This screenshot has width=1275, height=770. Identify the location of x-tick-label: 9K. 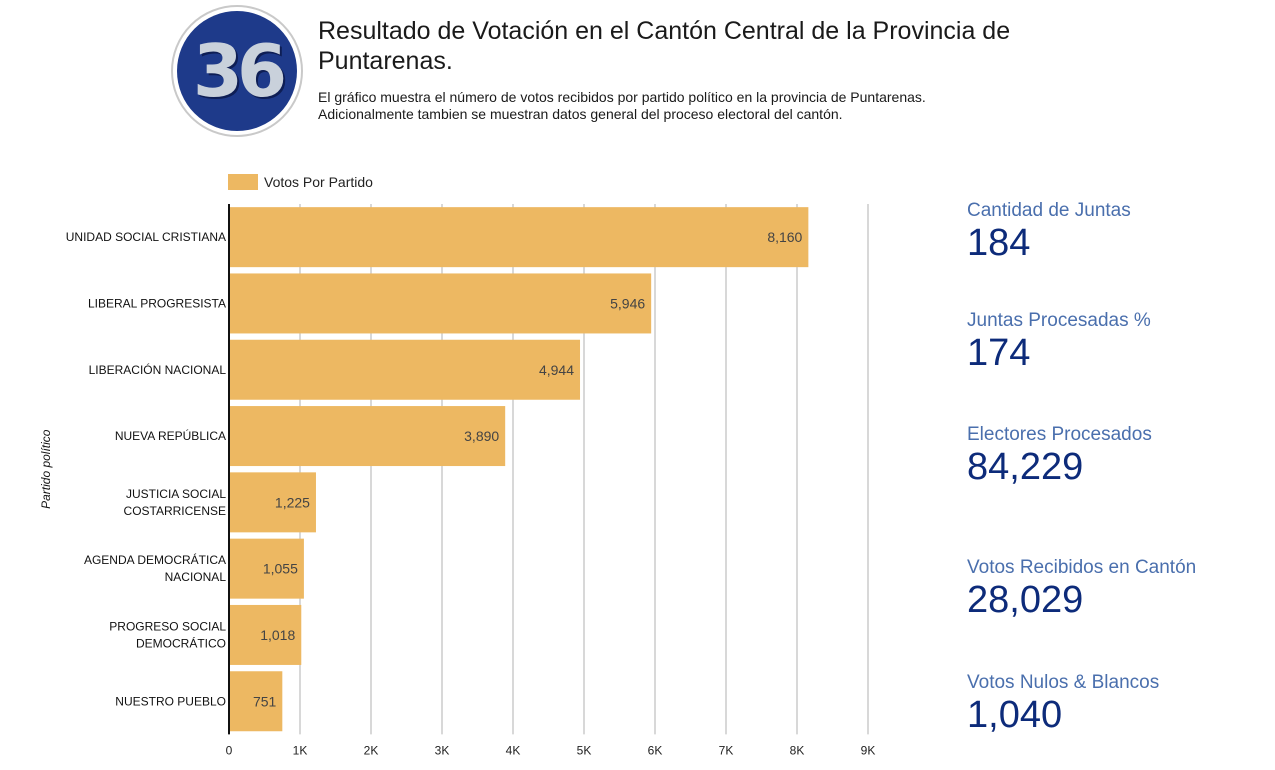
(868, 750).